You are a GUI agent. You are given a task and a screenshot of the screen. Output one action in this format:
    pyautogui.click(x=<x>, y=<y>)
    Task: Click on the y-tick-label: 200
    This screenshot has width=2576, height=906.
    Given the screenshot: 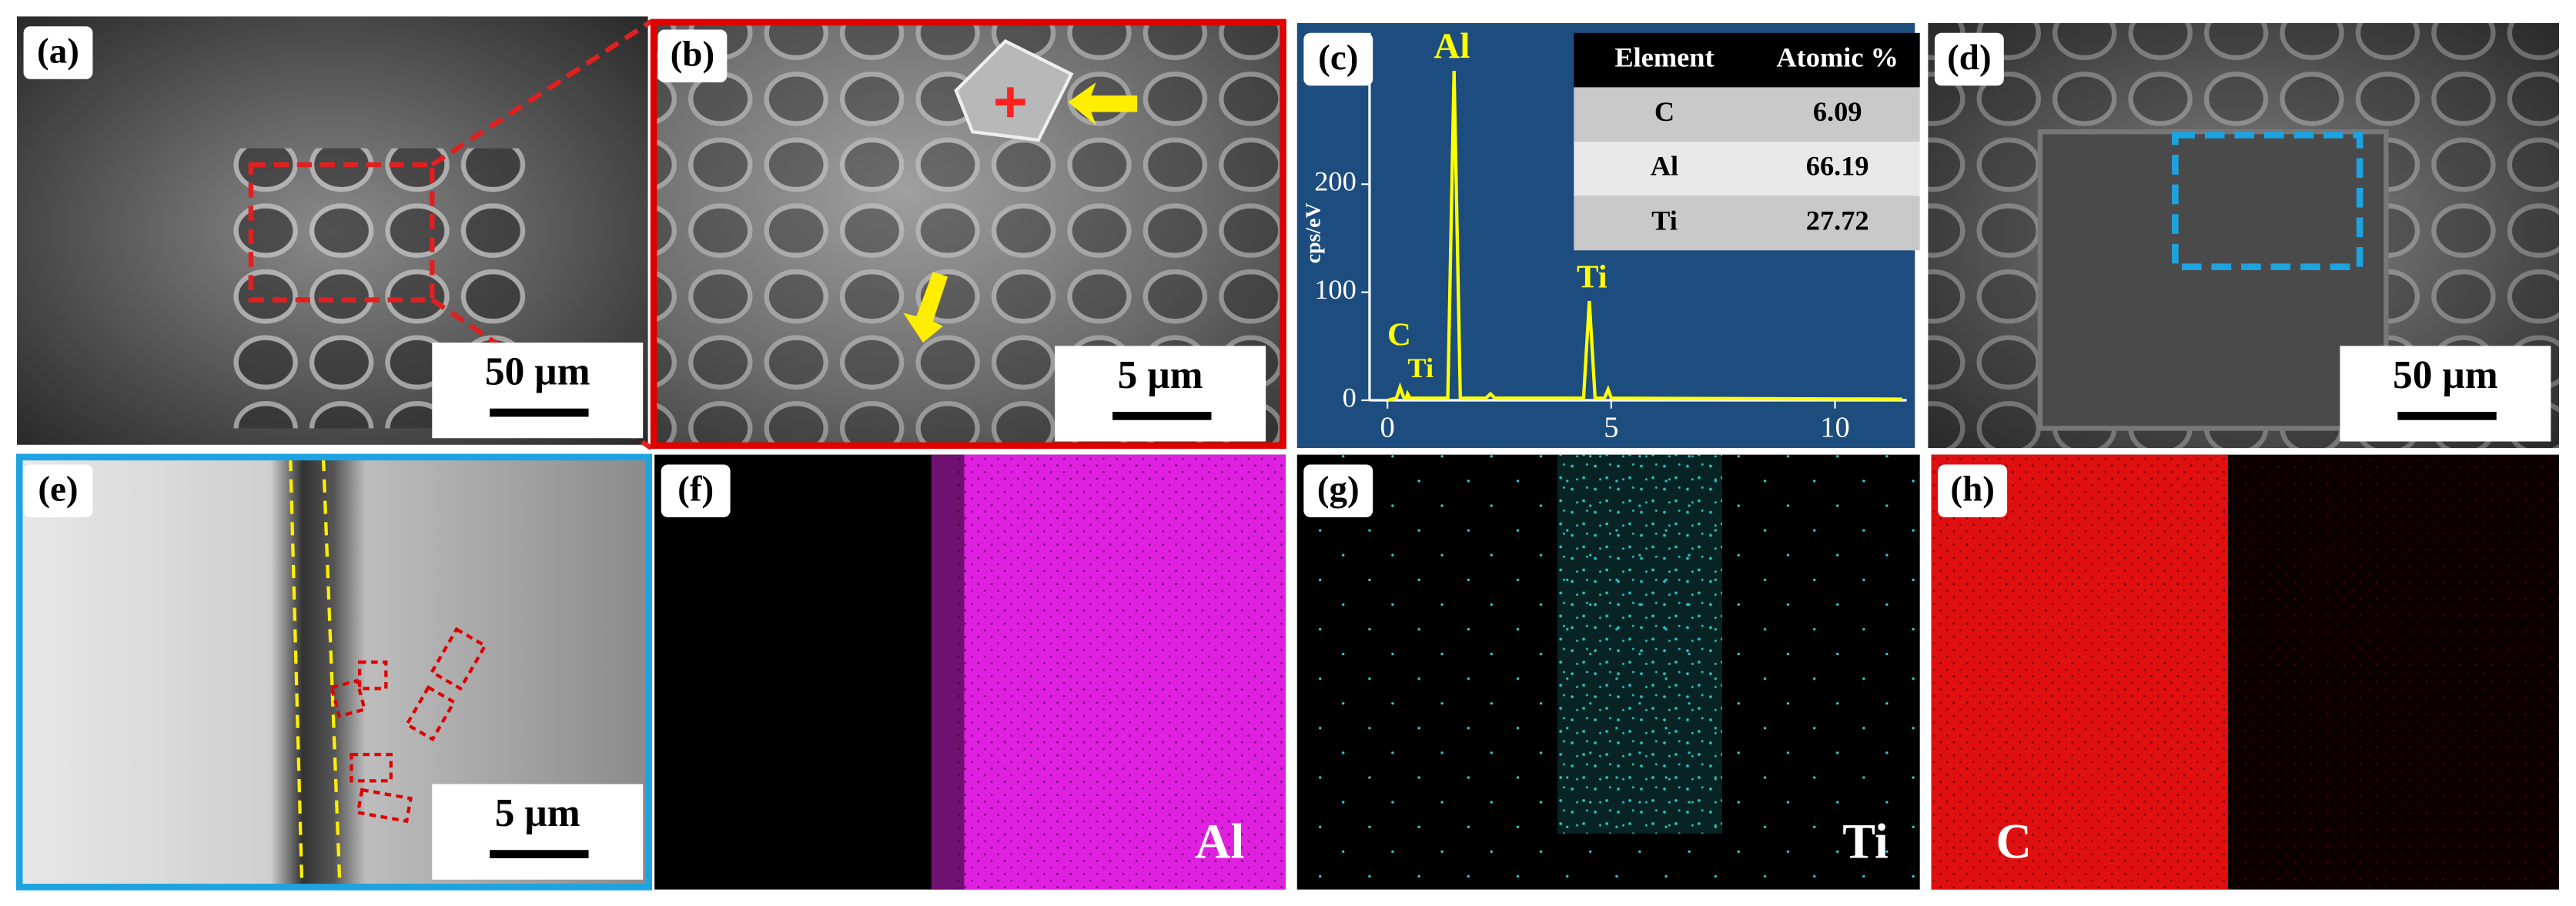 What is the action you would take?
    pyautogui.click(x=1335, y=182)
    